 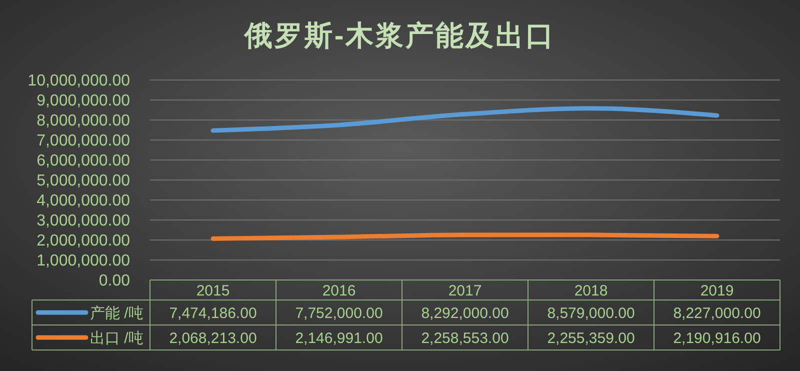 I want to click on data-label: 7,752,000.00, so click(x=339, y=313).